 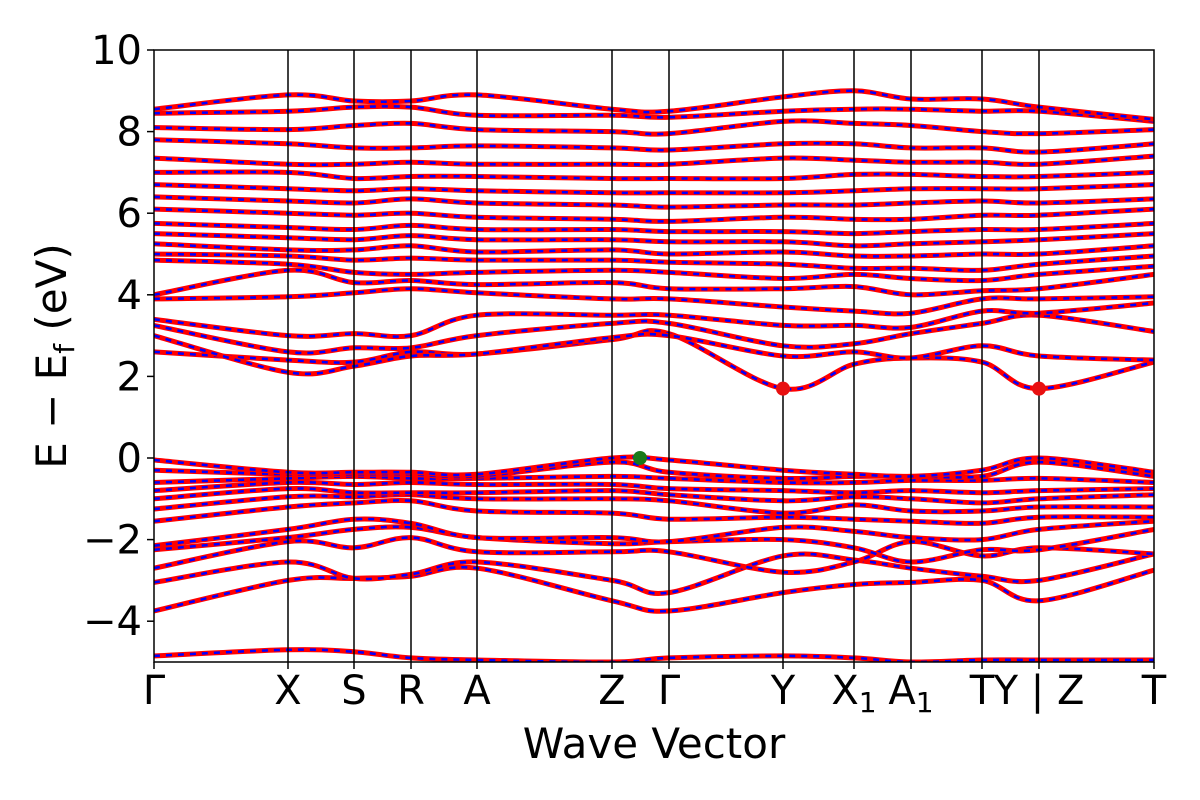 What do you see at coordinates (154, 691) in the screenshot?
I see `x-tick-label-0: Γ` at bounding box center [154, 691].